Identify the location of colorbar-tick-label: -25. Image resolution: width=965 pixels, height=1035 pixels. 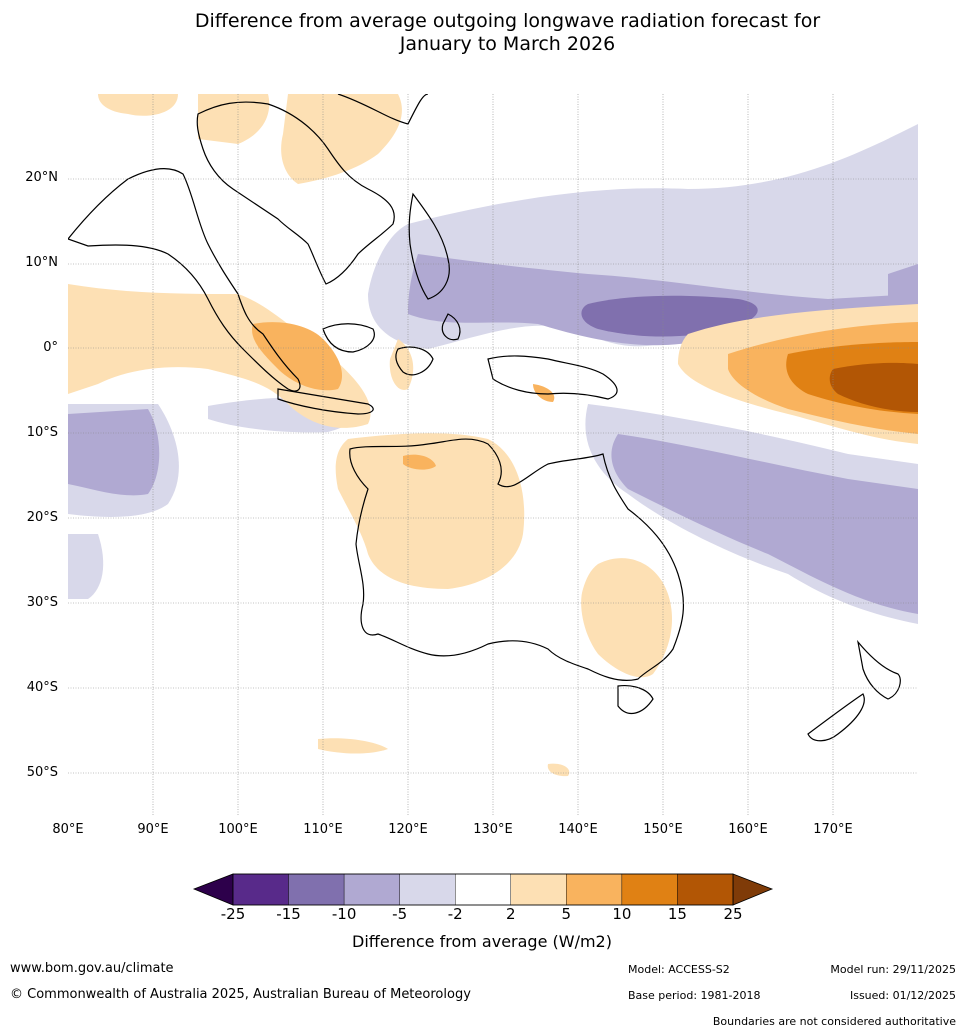
(233, 914).